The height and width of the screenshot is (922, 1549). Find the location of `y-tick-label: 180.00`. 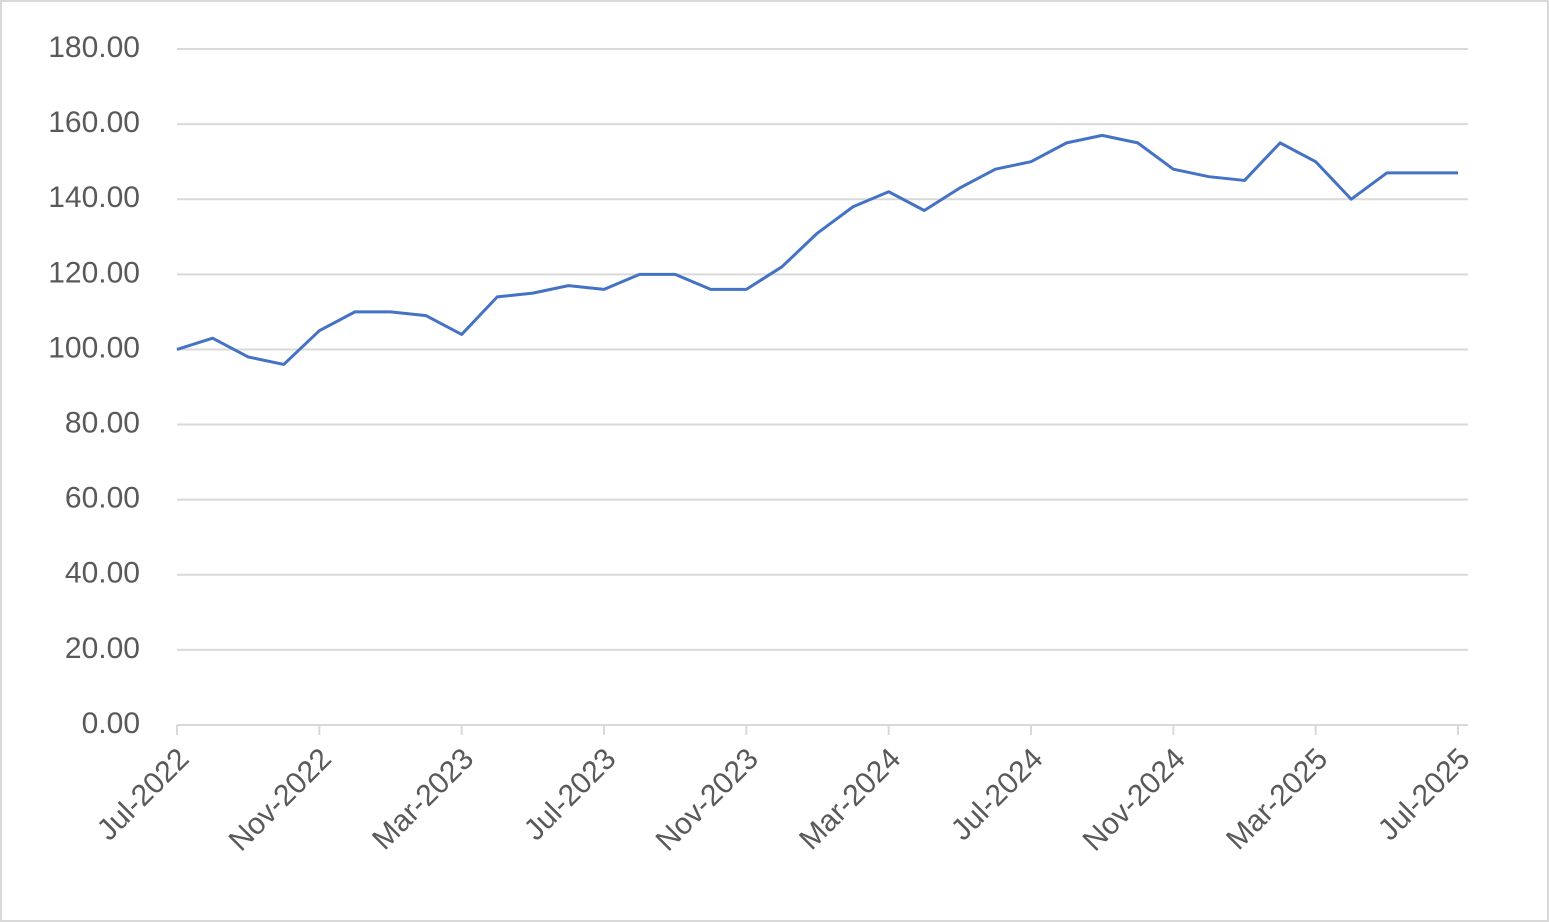

y-tick-label: 180.00 is located at coordinates (94, 47).